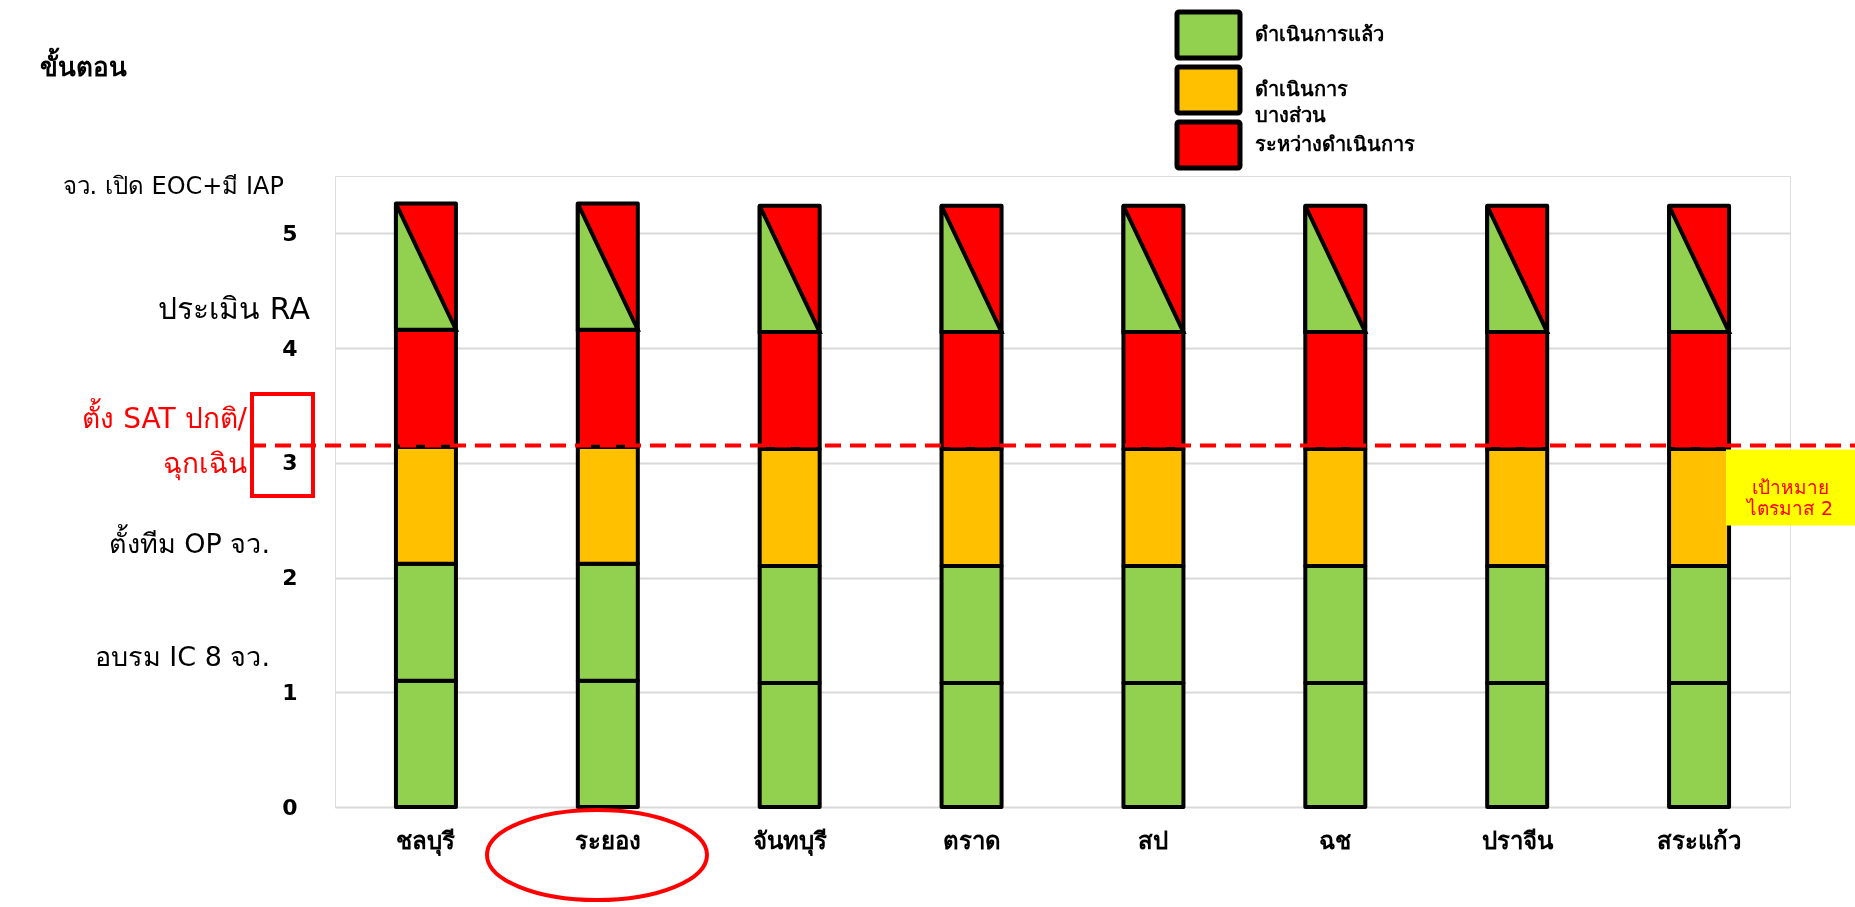 The image size is (1855, 907). I want to click on x-tick-label: สระแก้ว, so click(1699, 840).